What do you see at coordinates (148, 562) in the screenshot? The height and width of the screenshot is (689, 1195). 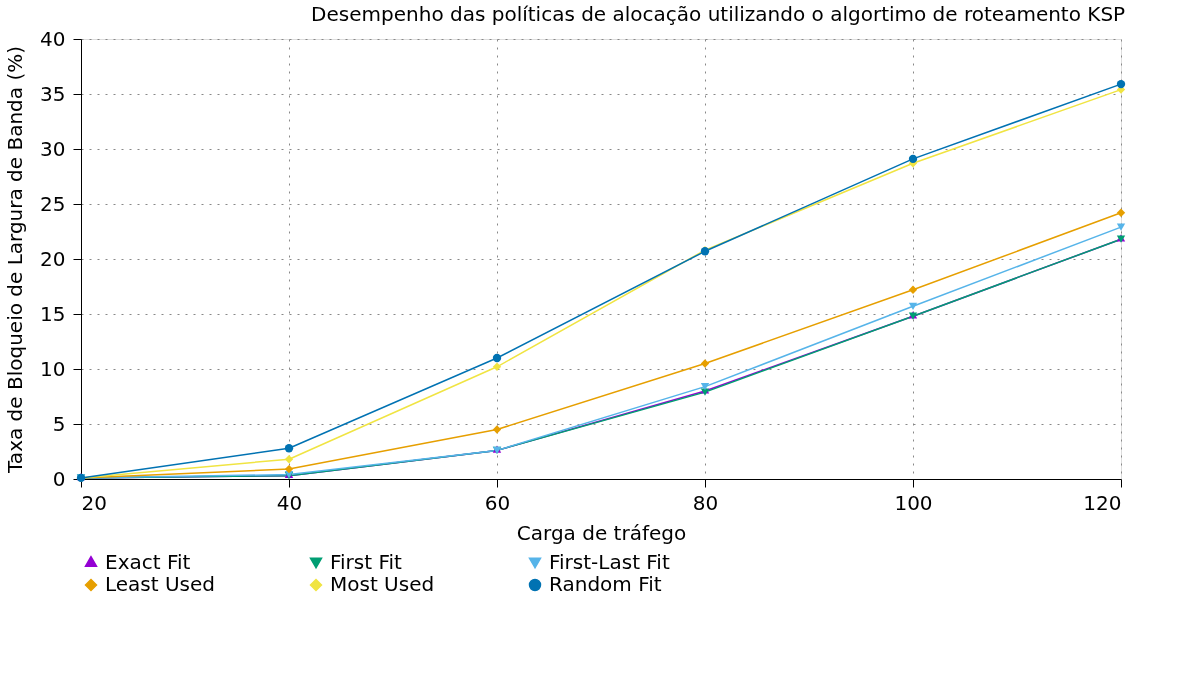 I see `legend-label: Exact Fit` at bounding box center [148, 562].